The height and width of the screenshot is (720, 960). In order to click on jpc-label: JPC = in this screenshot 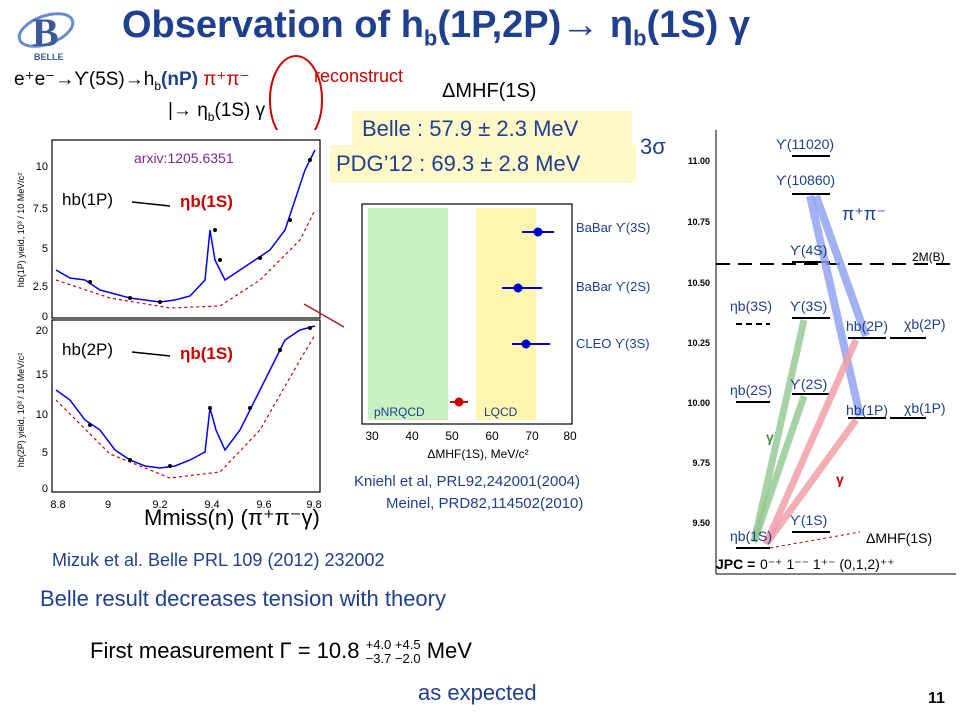, I will do `click(736, 564)`.